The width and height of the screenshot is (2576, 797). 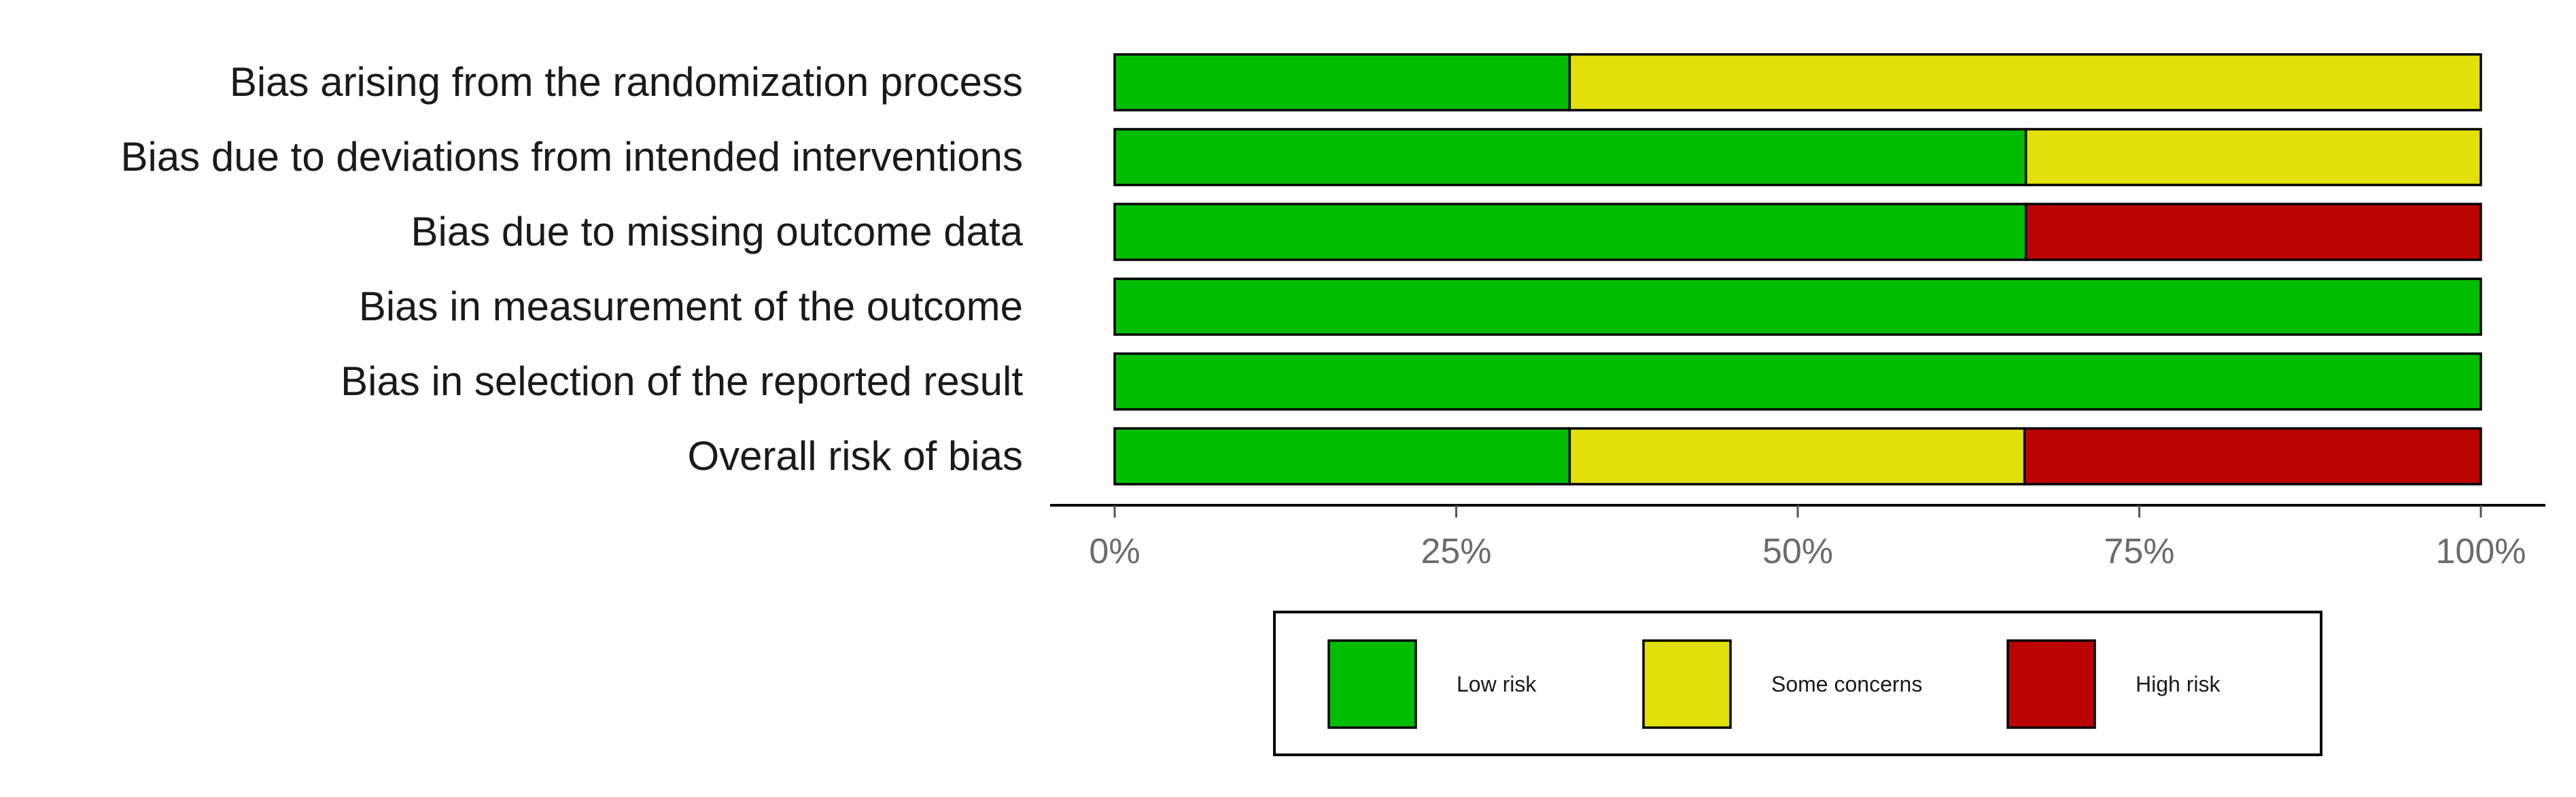 What do you see at coordinates (717, 231) in the screenshot?
I see `row-label: Bias due to missing outcome data` at bounding box center [717, 231].